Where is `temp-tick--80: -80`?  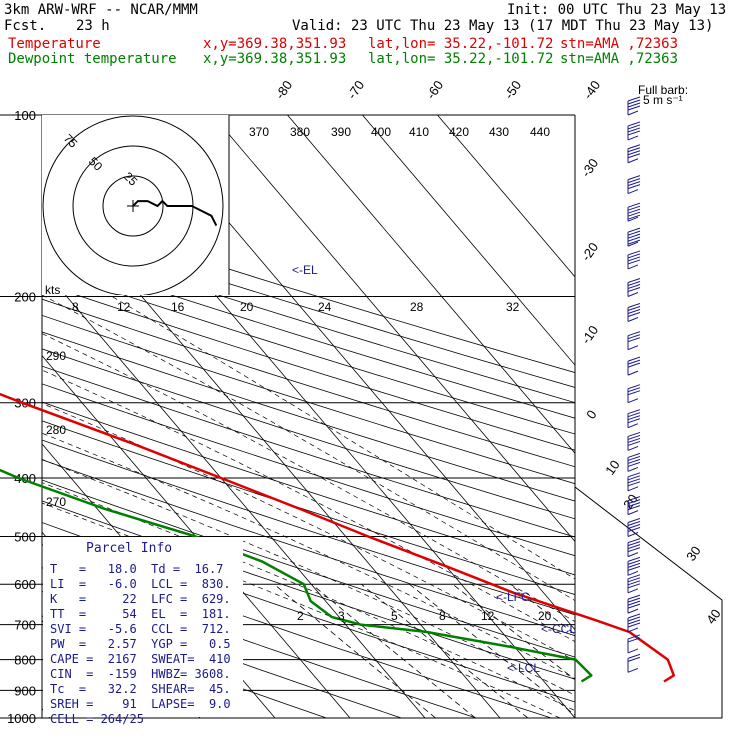 temp-tick--80: -80 is located at coordinates (283, 90).